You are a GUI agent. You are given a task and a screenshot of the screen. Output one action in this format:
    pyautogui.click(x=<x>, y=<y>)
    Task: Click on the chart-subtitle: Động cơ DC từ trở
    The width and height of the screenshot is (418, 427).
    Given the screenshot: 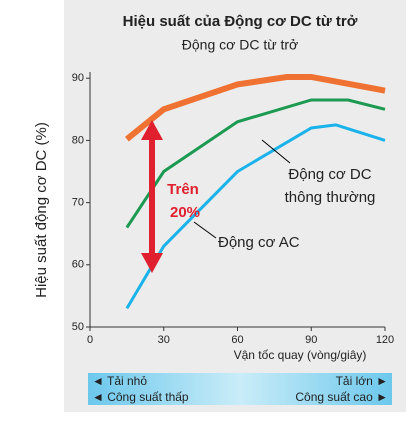 What is the action you would take?
    pyautogui.click(x=240, y=45)
    